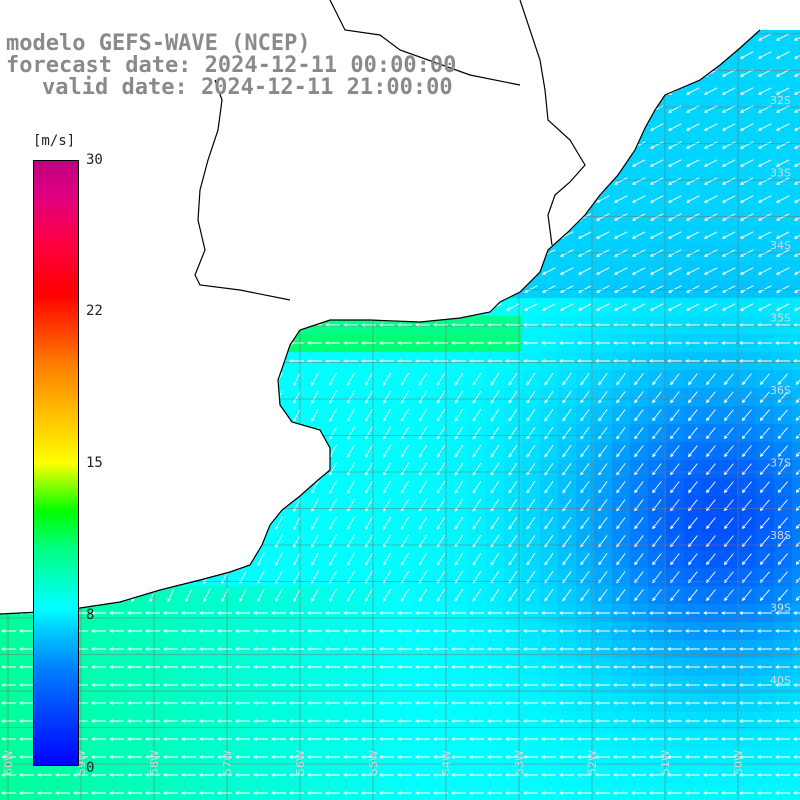 Image resolution: width=800 pixels, height=800 pixels. What do you see at coordinates (780, 463) in the screenshot?
I see `lat-label: 37S` at bounding box center [780, 463].